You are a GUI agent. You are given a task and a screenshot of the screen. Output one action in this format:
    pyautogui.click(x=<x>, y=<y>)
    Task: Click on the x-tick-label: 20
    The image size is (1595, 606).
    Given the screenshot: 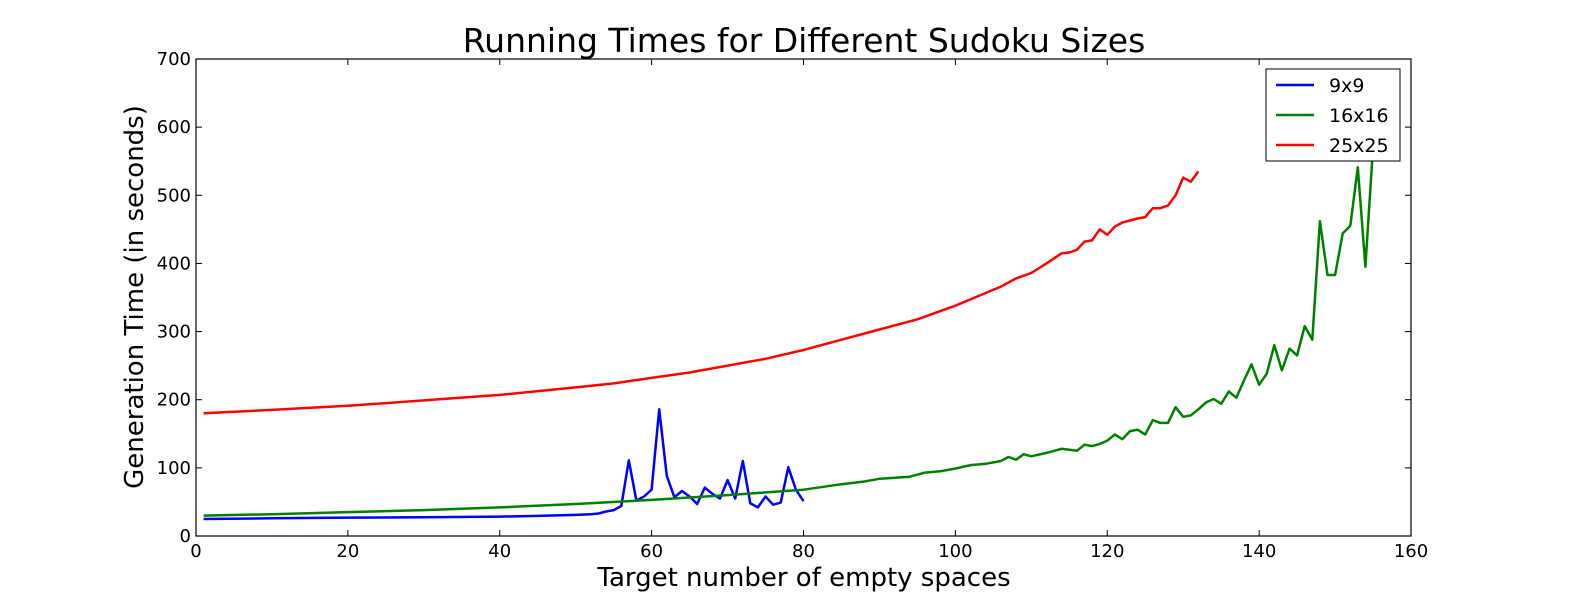 What is the action you would take?
    pyautogui.click(x=347, y=551)
    